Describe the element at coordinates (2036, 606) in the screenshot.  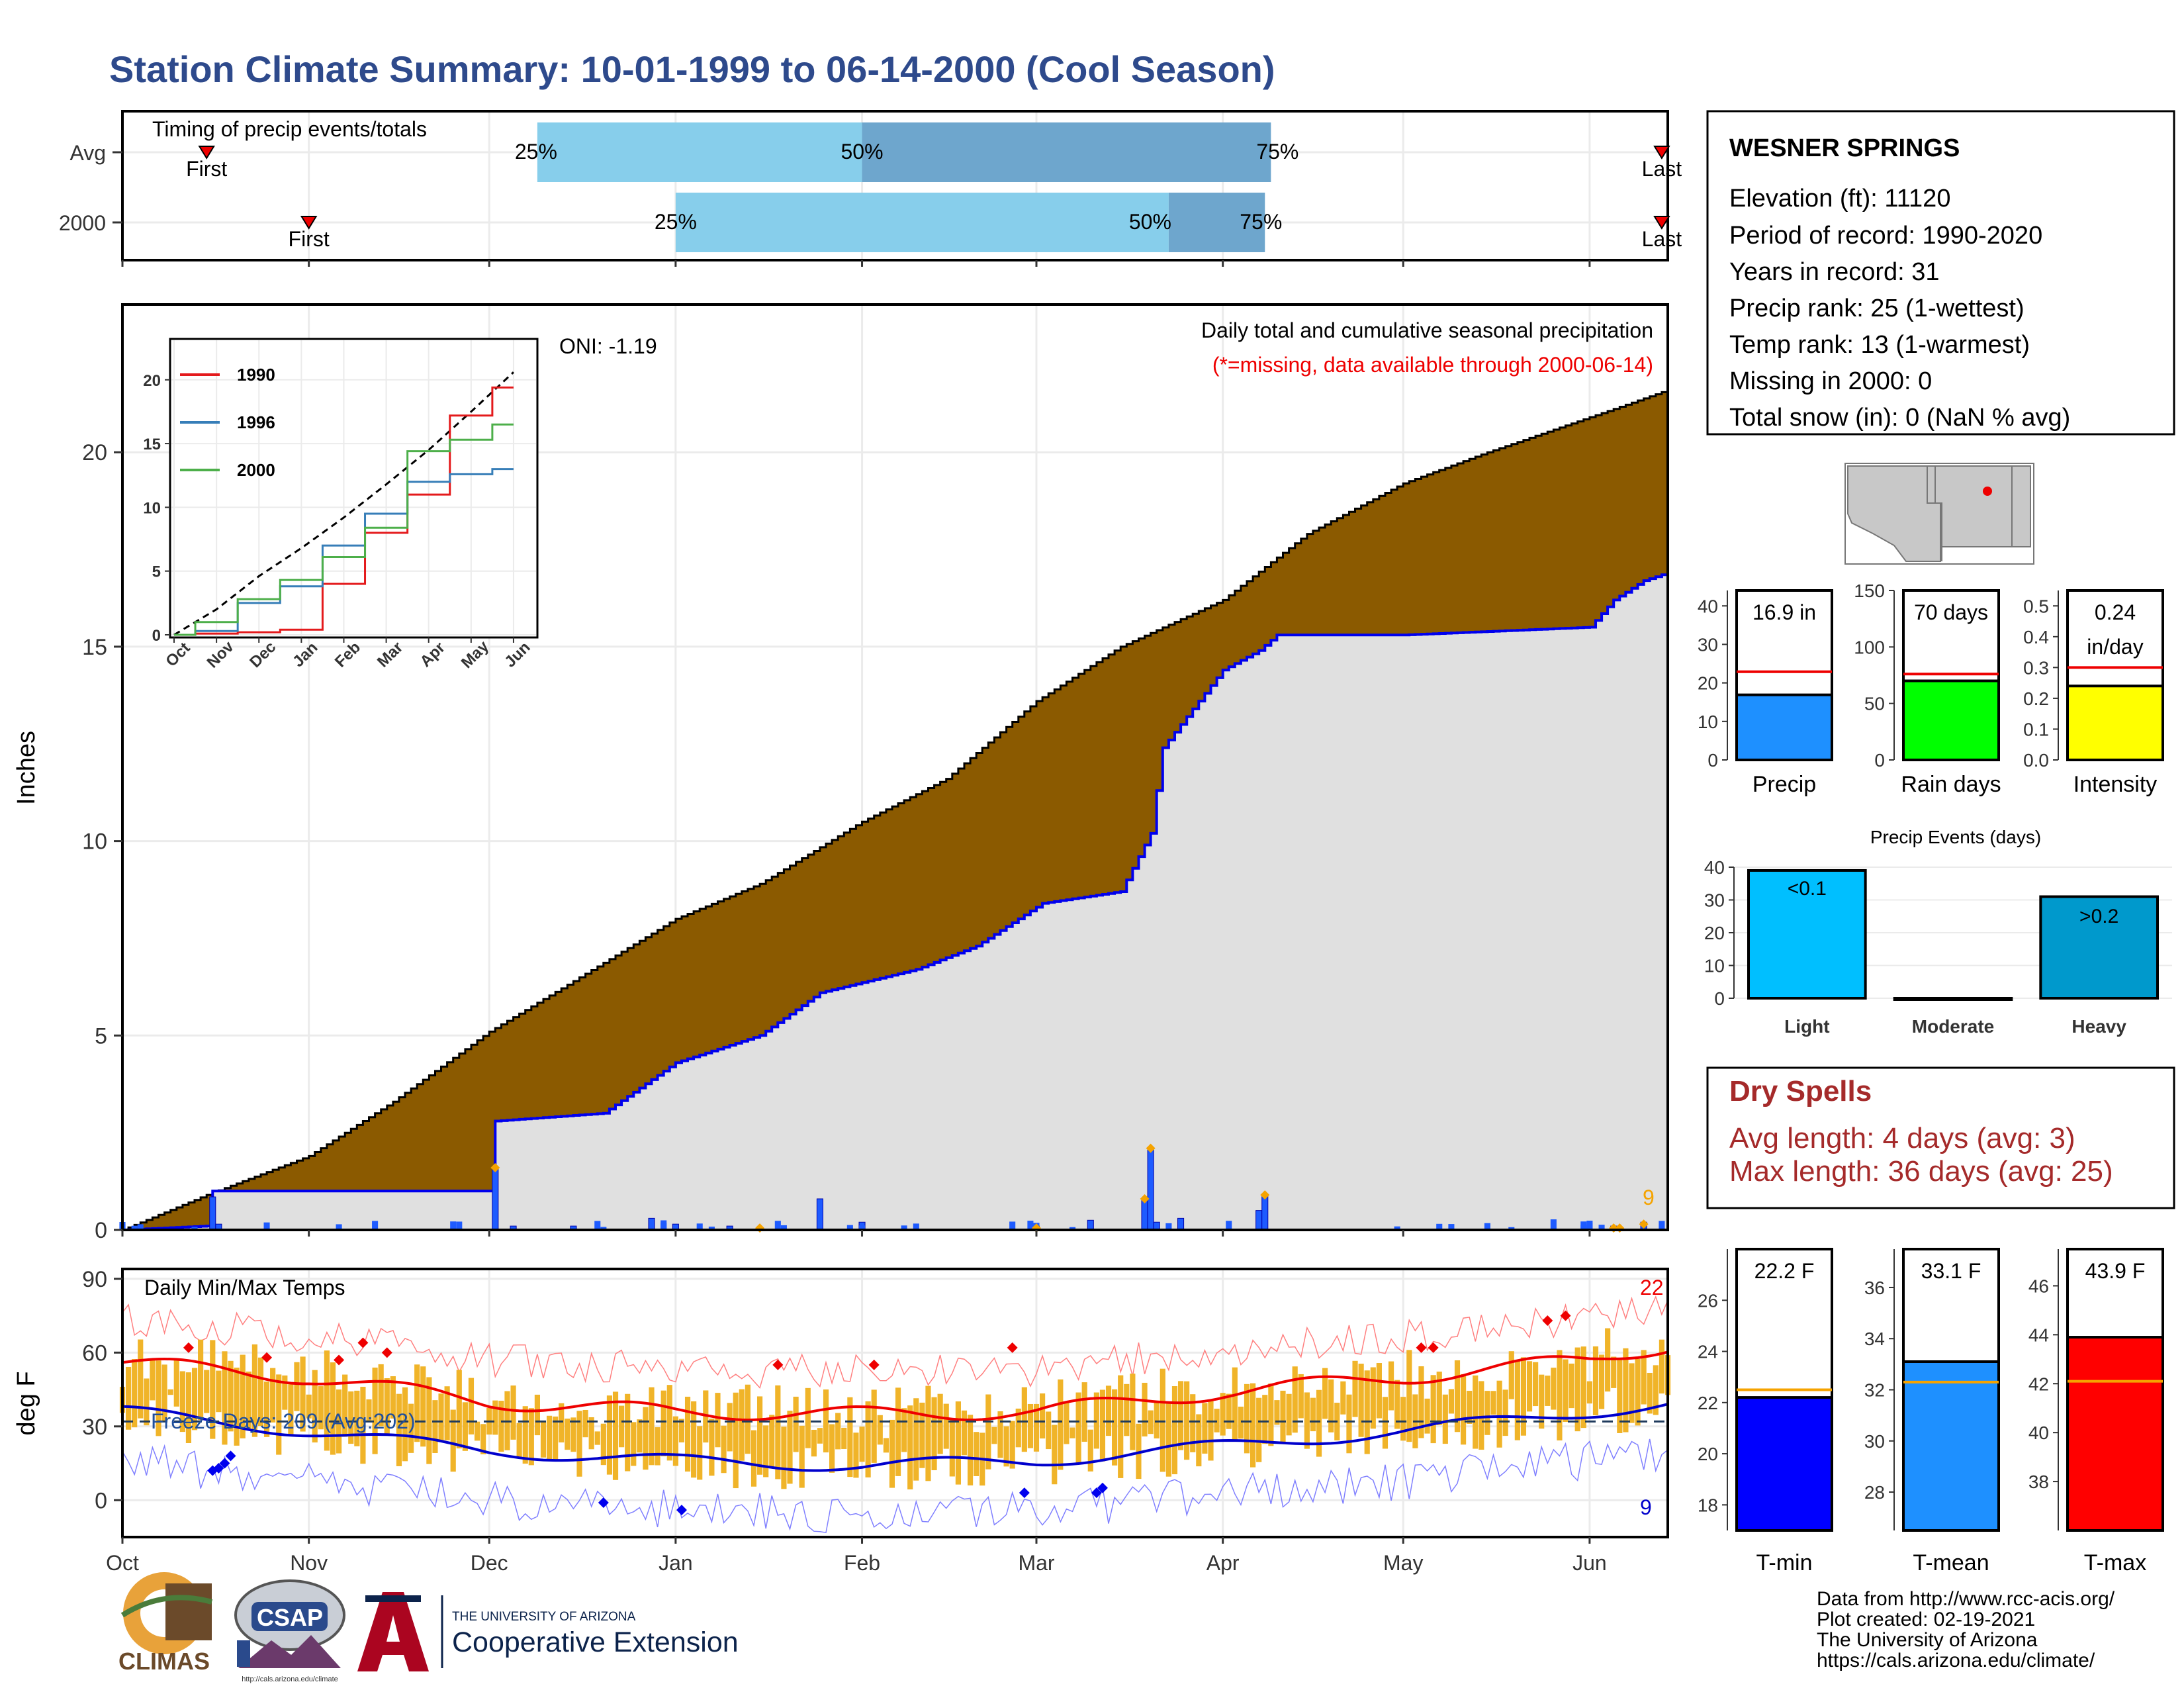
I see `intensity-ytick-label: 0.5` at that location.